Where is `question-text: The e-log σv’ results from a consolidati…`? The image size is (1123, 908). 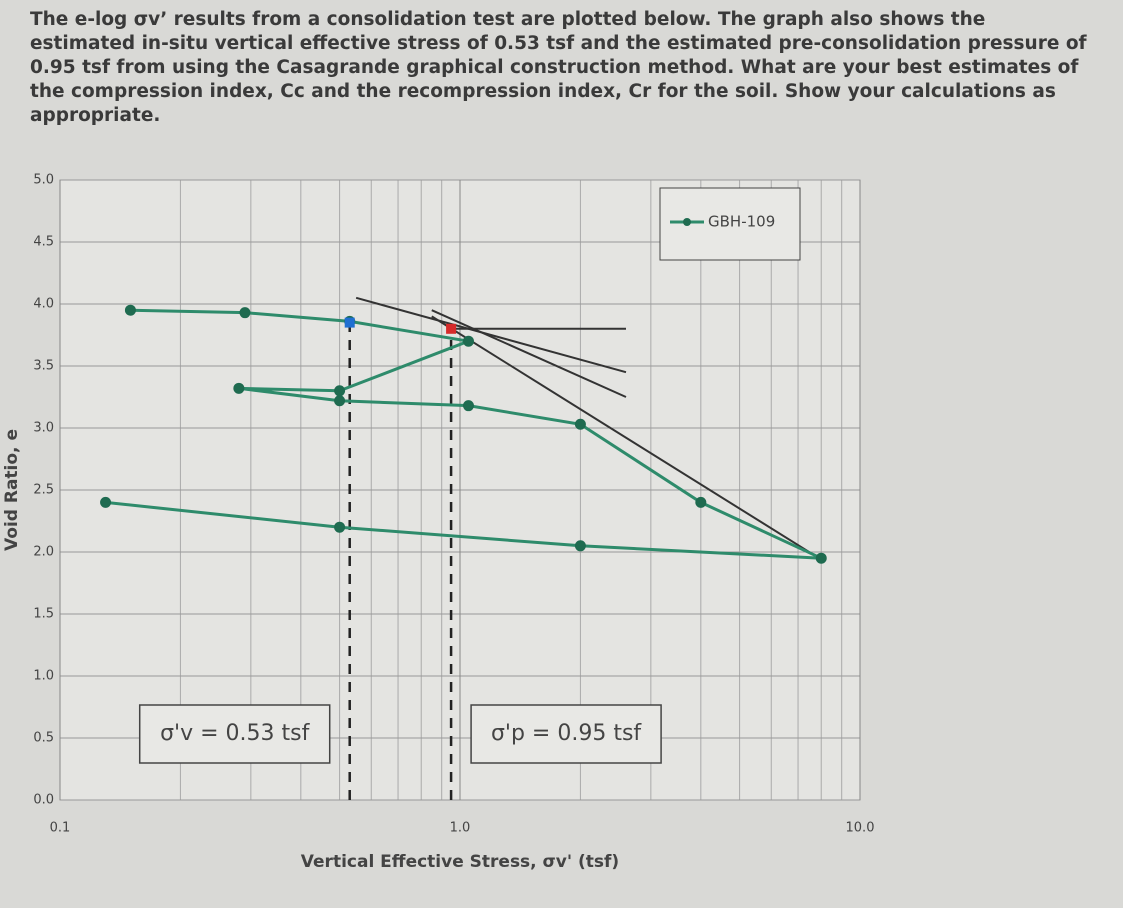 question-text: The e-log σv’ results from a consolidati… is located at coordinates (558, 67).